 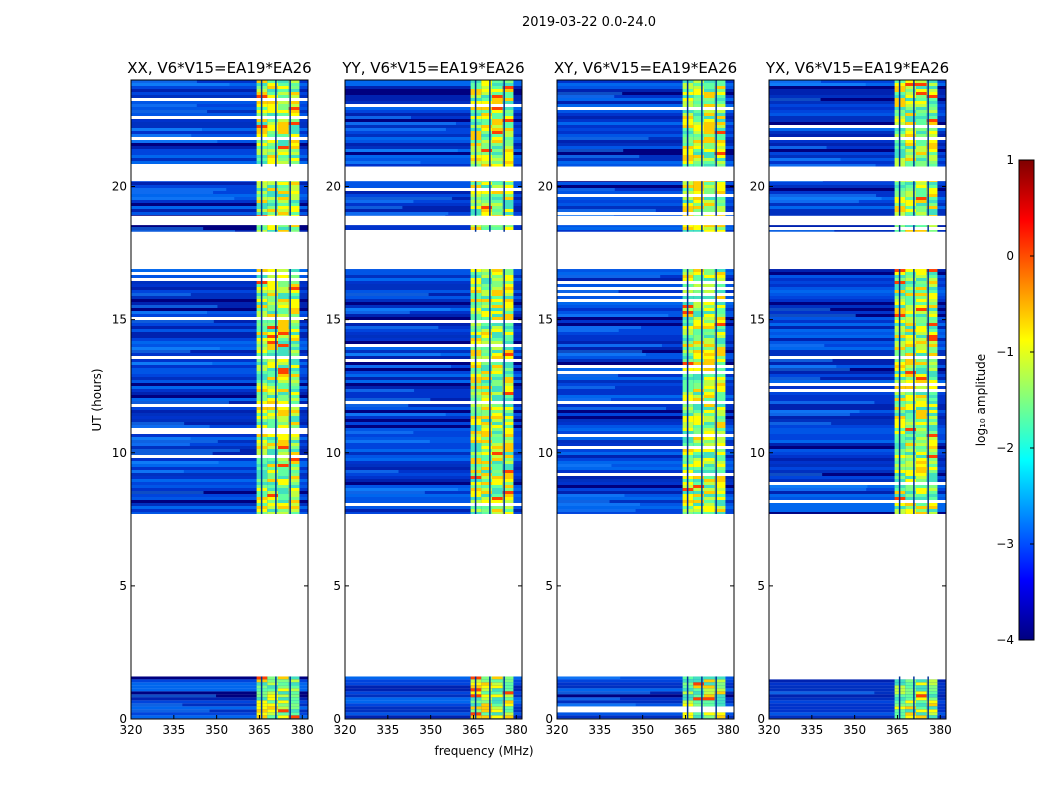 What do you see at coordinates (1005, 544) in the screenshot?
I see `colorbar-tick-label: −3` at bounding box center [1005, 544].